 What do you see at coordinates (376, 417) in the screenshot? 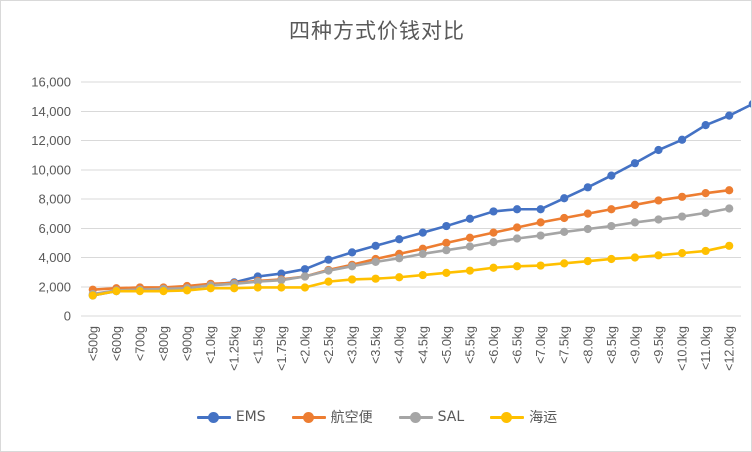
I see `chart-legend: EMS 航空便 SAL 海运` at bounding box center [376, 417].